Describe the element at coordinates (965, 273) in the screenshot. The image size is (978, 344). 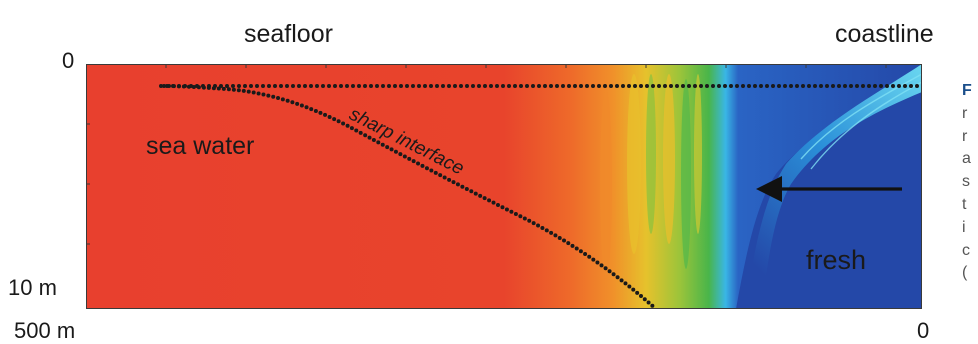
I see `caption-line: (` at that location.